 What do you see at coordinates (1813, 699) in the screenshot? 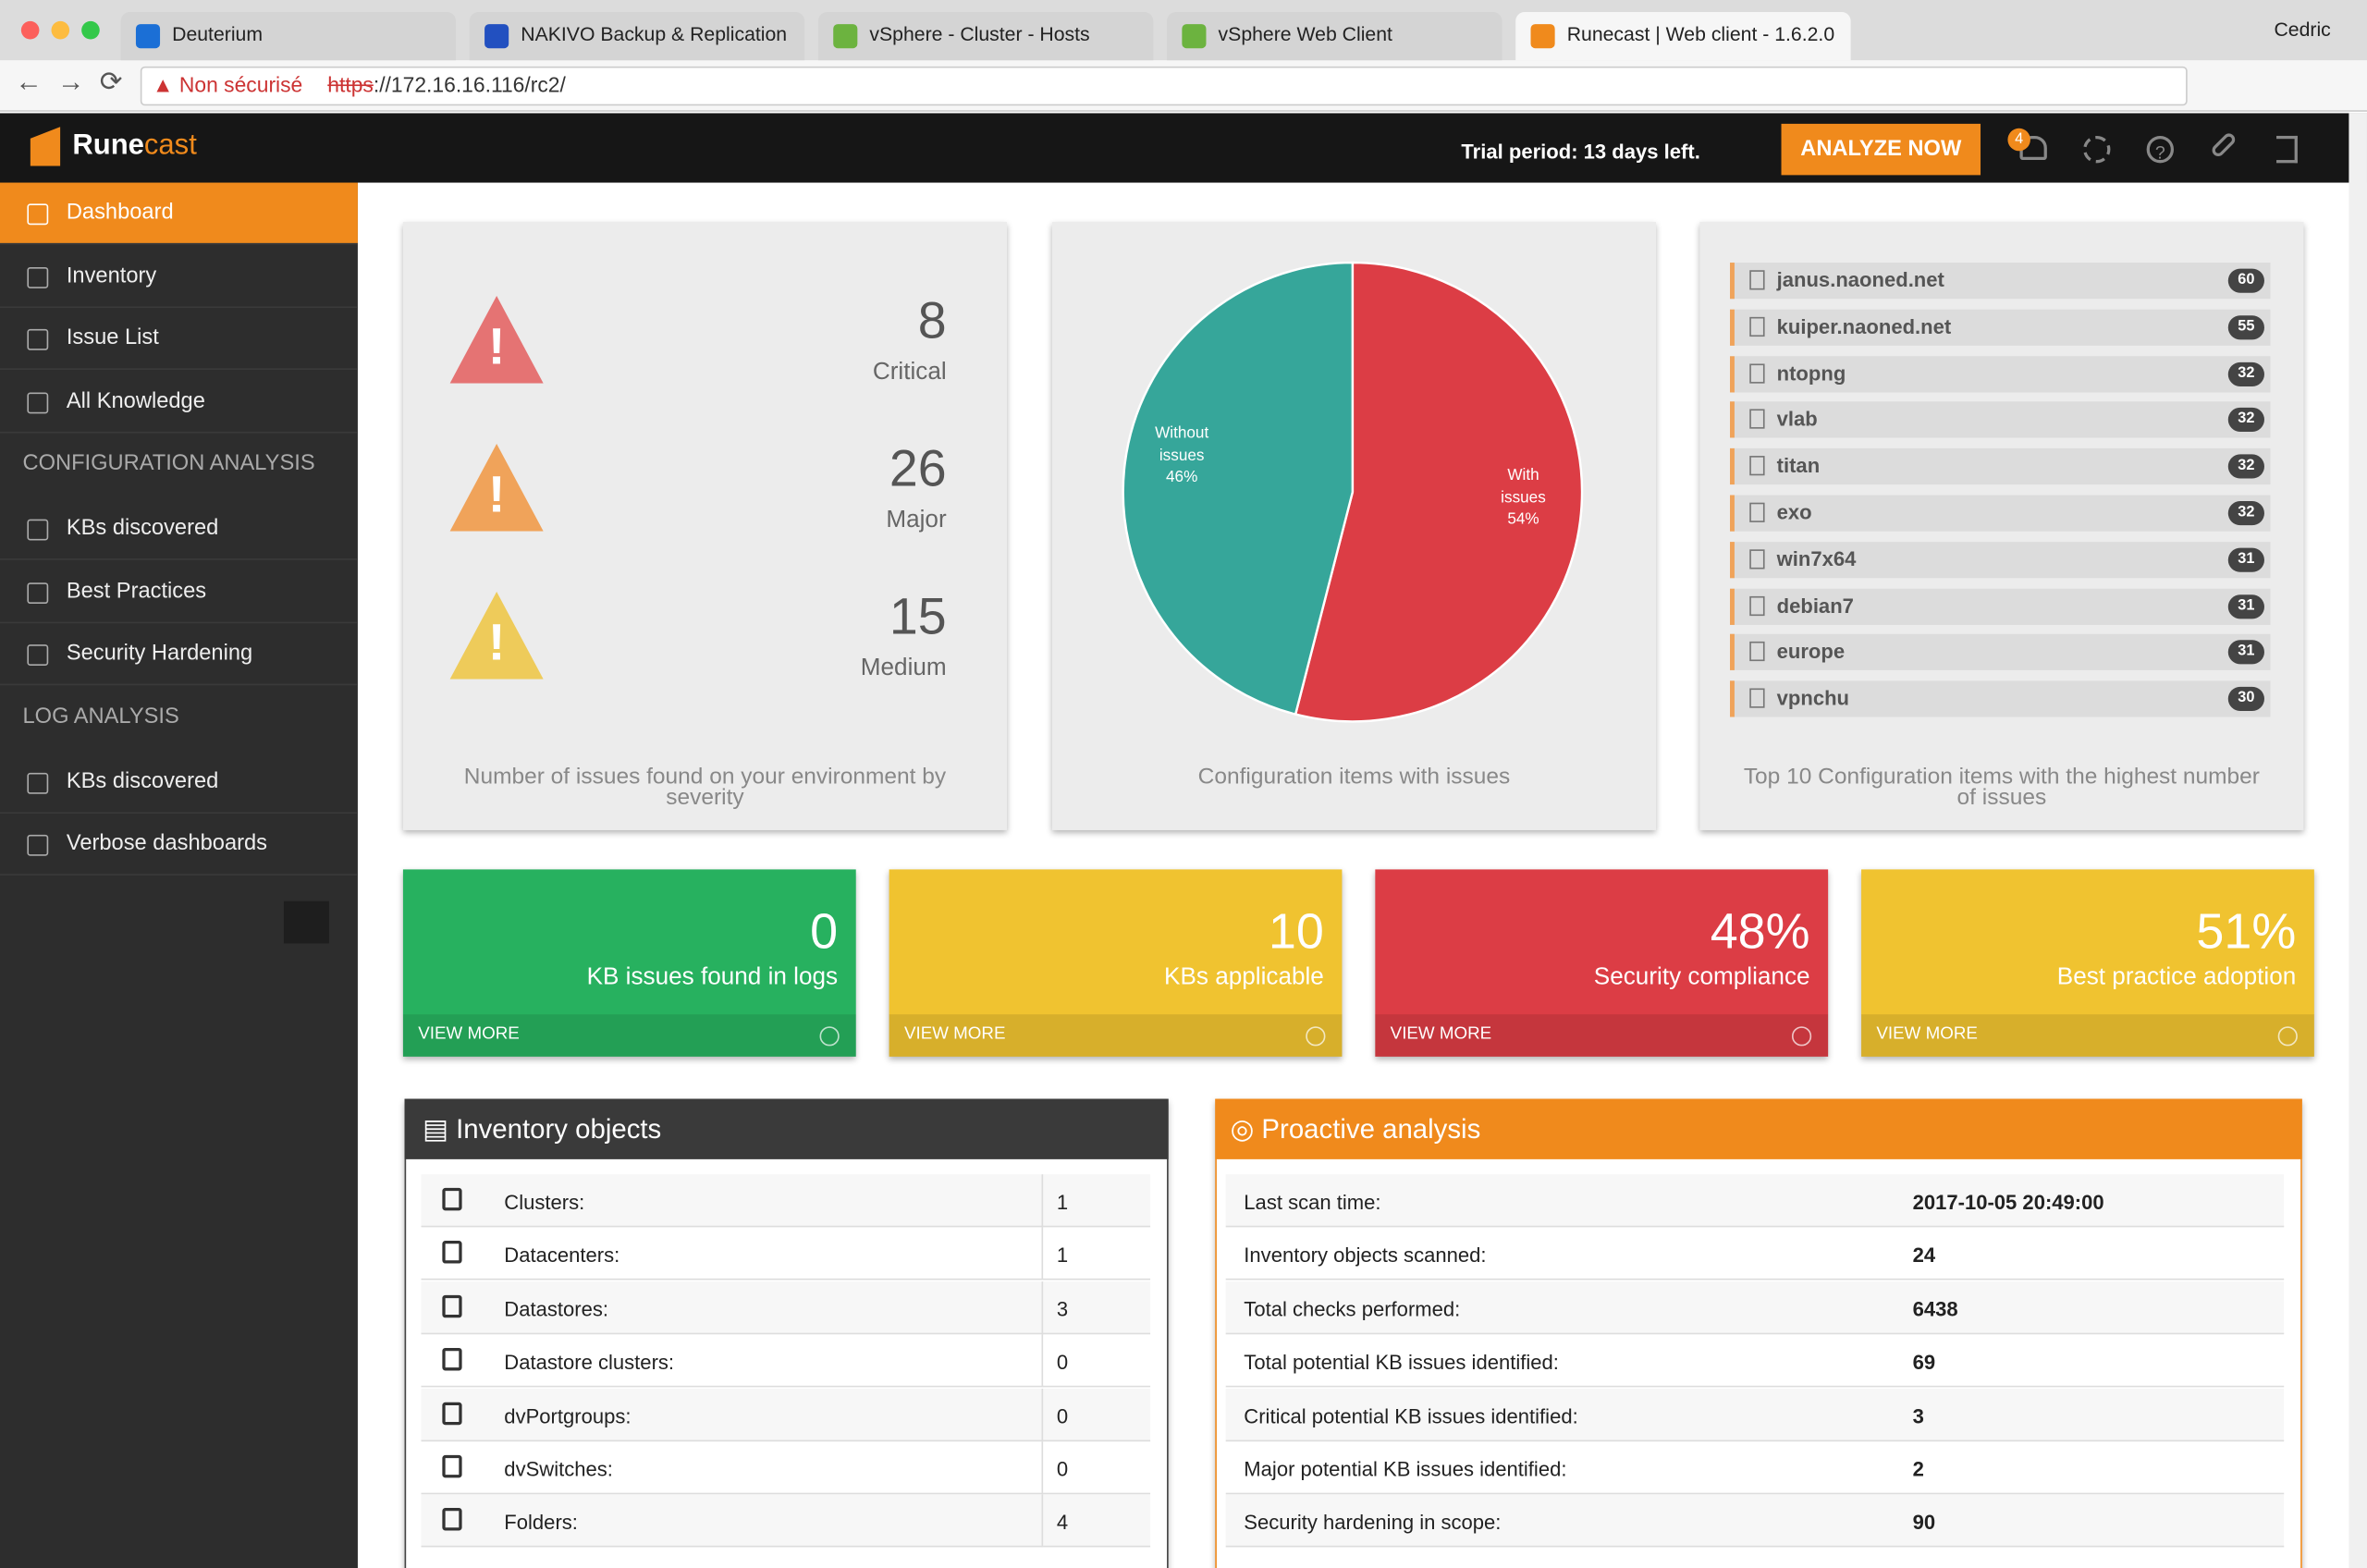
I see `top10-name: vpnchu` at bounding box center [1813, 699].